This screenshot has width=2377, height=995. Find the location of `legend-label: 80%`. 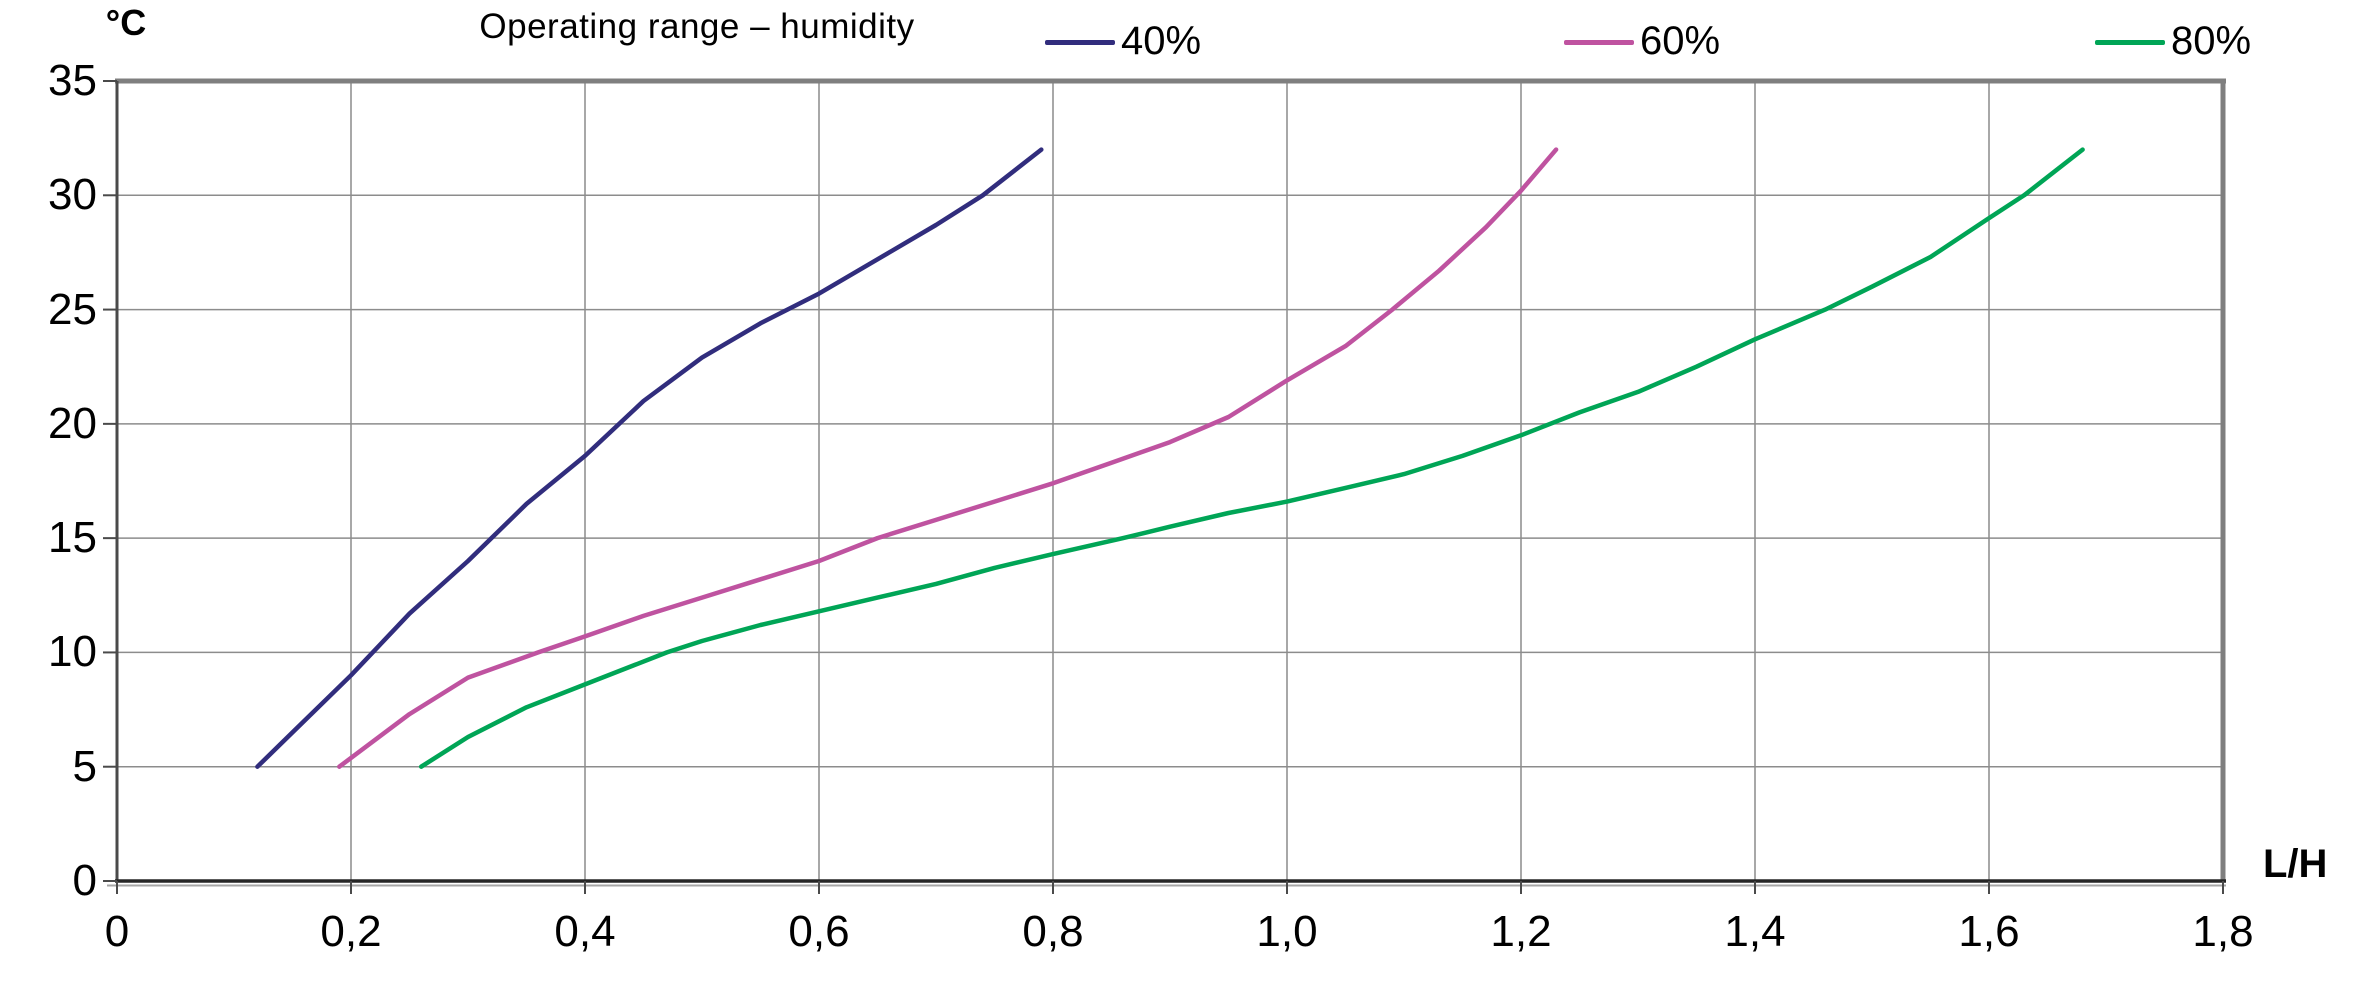

legend-label: 80% is located at coordinates (2211, 41).